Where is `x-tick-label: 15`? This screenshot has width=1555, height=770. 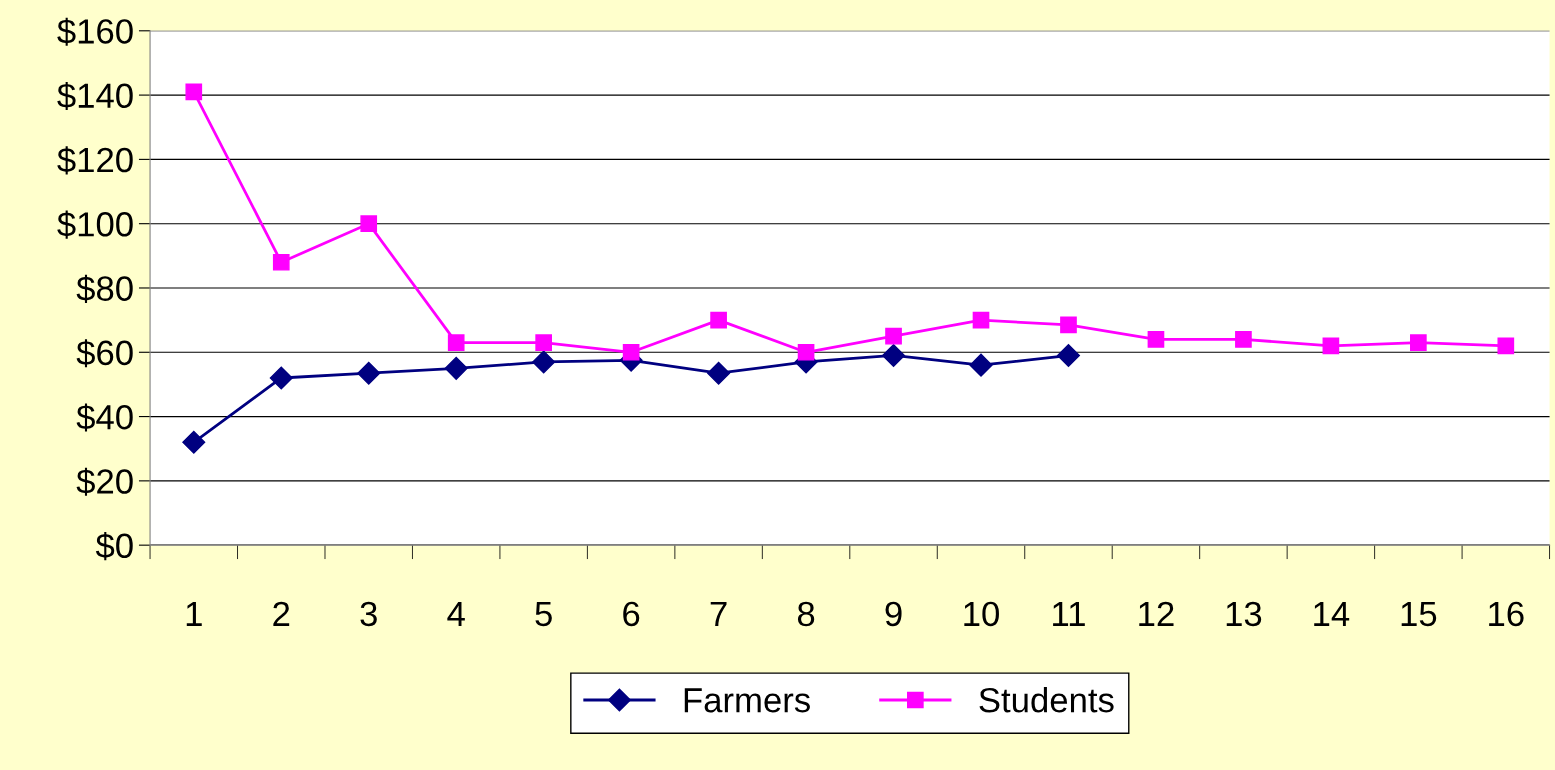
x-tick-label: 15 is located at coordinates (1419, 614).